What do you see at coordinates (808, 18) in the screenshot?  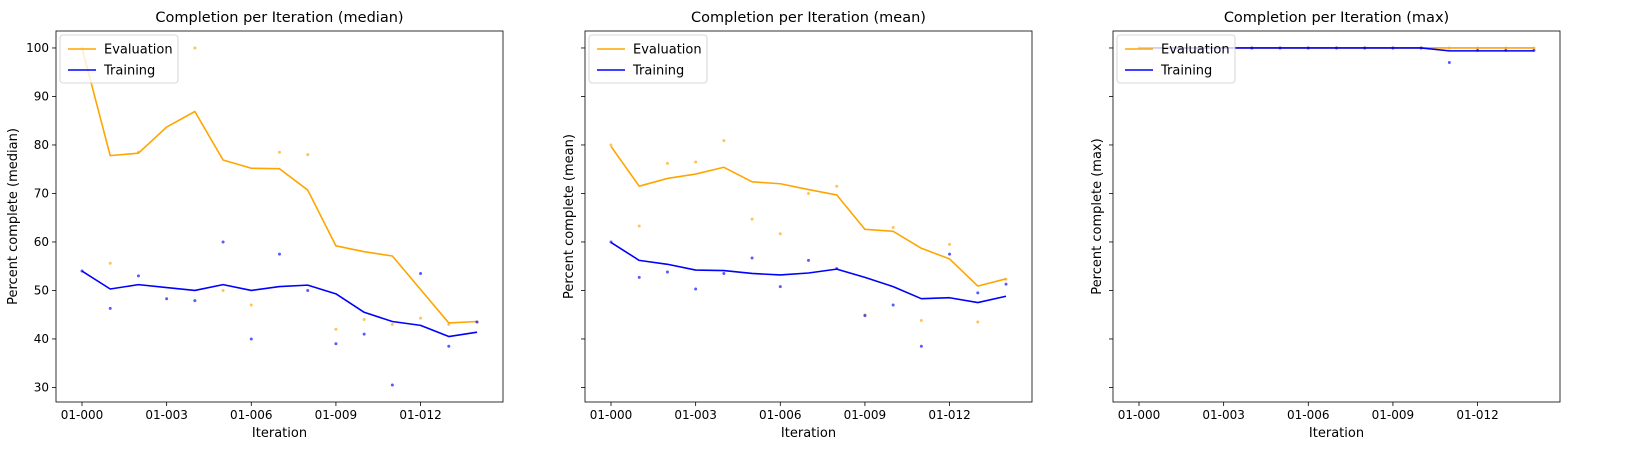 I see `chart-title: Completion per Iteration (mean)` at bounding box center [808, 18].